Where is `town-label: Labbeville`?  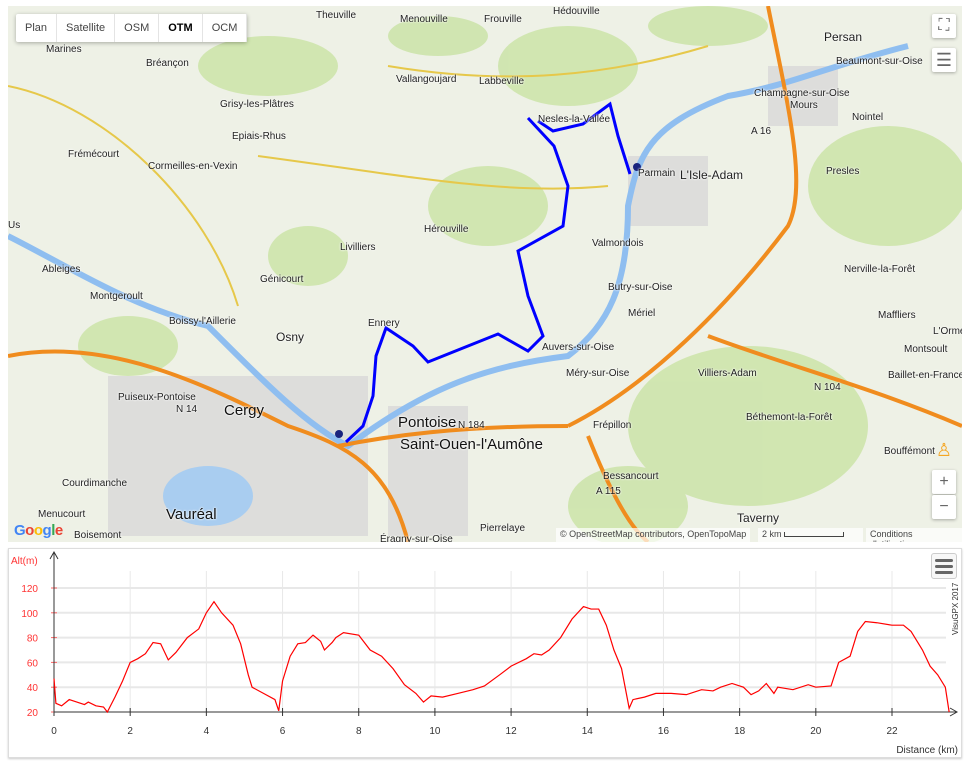 town-label: Labbeville is located at coordinates (502, 81).